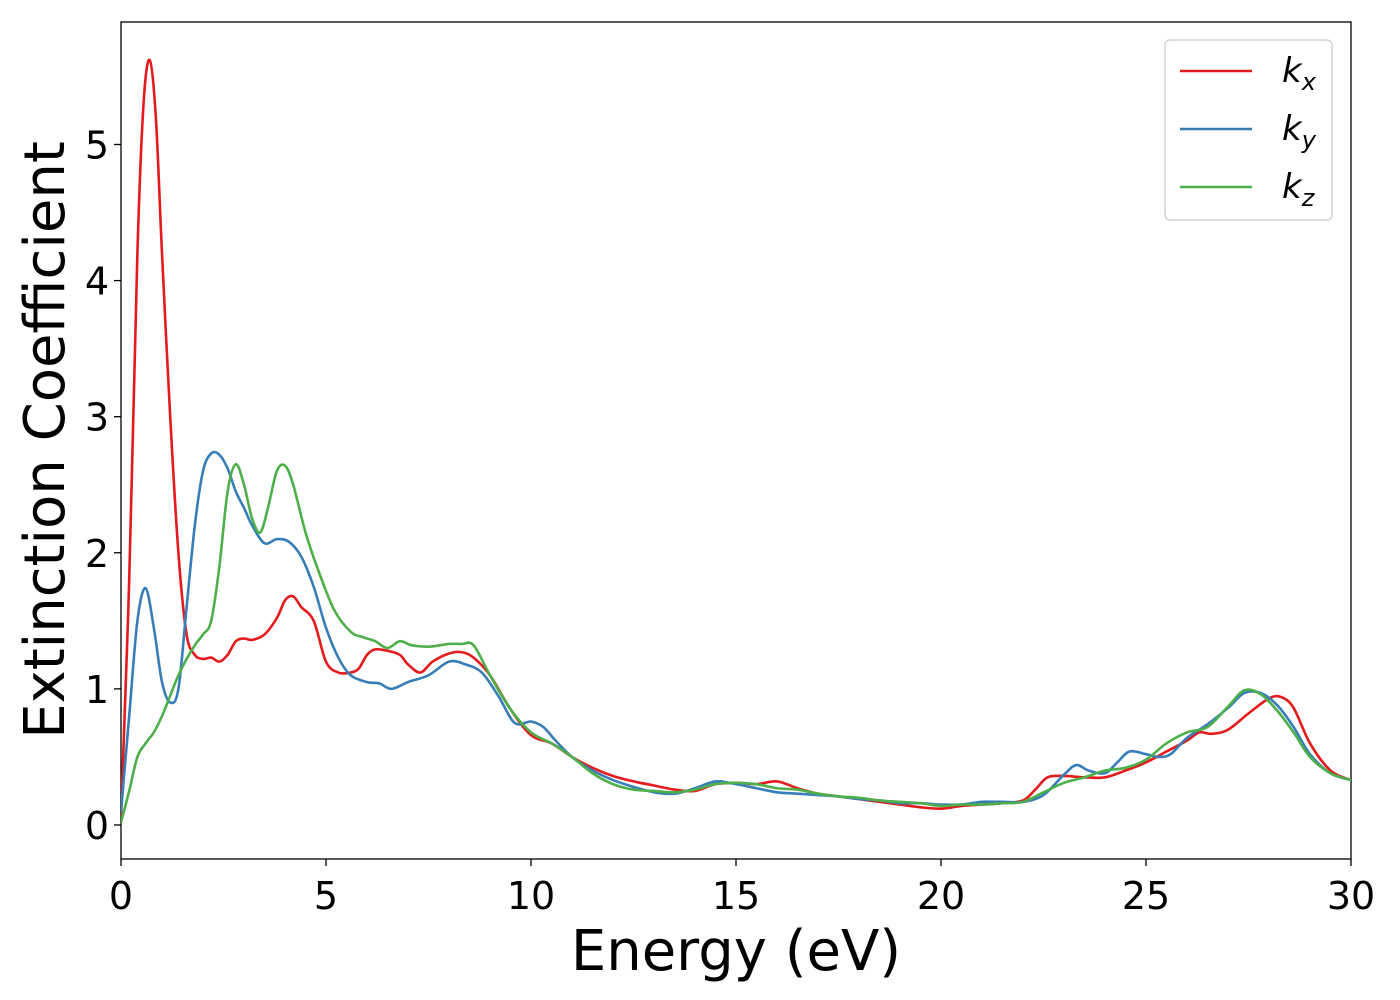 The width and height of the screenshot is (1400, 1000). Describe the element at coordinates (1308, 198) in the screenshot. I see `legend-label-sub: z` at that location.